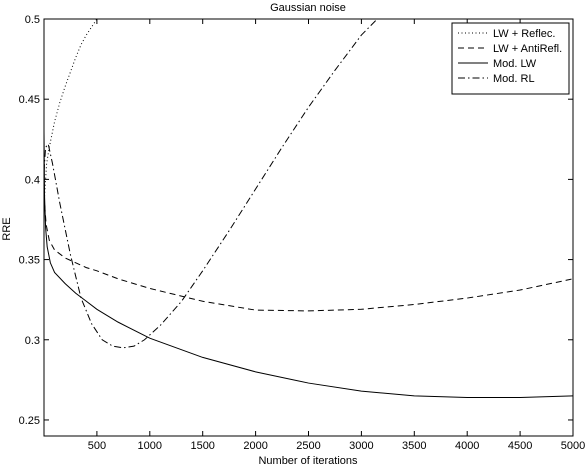 Image resolution: width=586 pixels, height=466 pixels. I want to click on legend: LW + Reflec. LW + AntiRefl. Mod. LW Mod. RL, so click(510, 58).